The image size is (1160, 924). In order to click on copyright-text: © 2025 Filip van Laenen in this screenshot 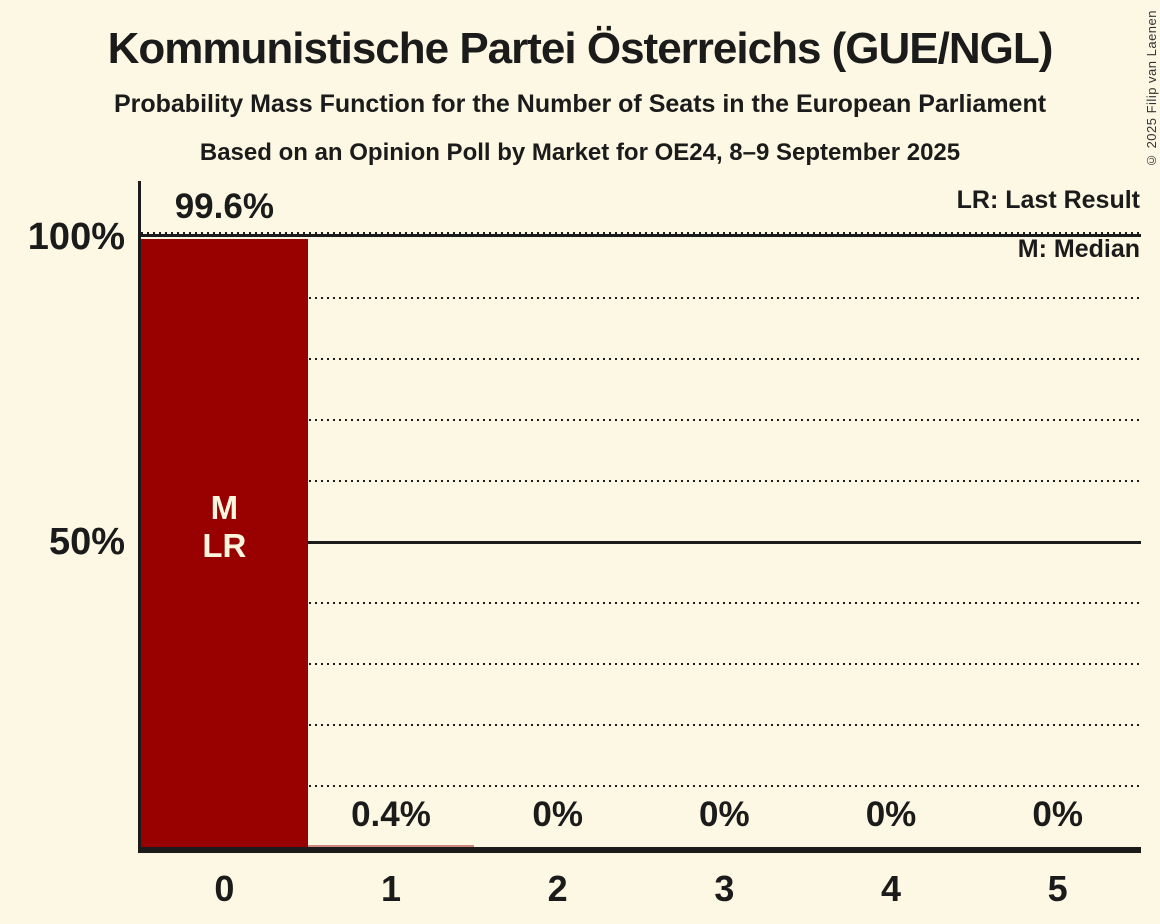, I will do `click(1151, 89)`.